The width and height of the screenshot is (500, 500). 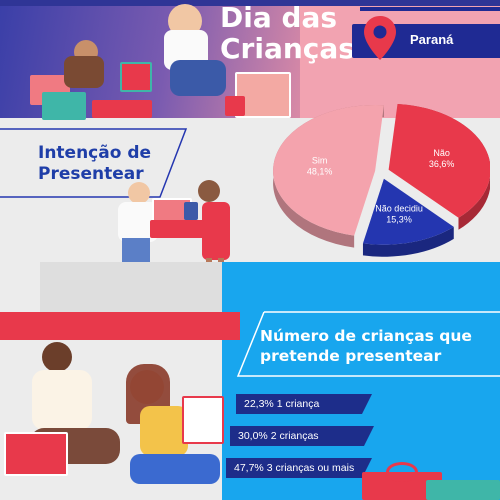 What do you see at coordinates (366, 336) in the screenshot?
I see `count-title-line1: Número de crianças que` at bounding box center [366, 336].